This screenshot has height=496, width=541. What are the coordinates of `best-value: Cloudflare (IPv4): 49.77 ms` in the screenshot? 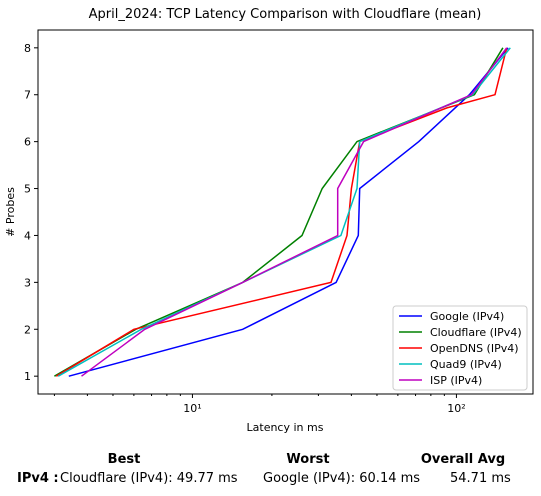 It's located at (149, 478).